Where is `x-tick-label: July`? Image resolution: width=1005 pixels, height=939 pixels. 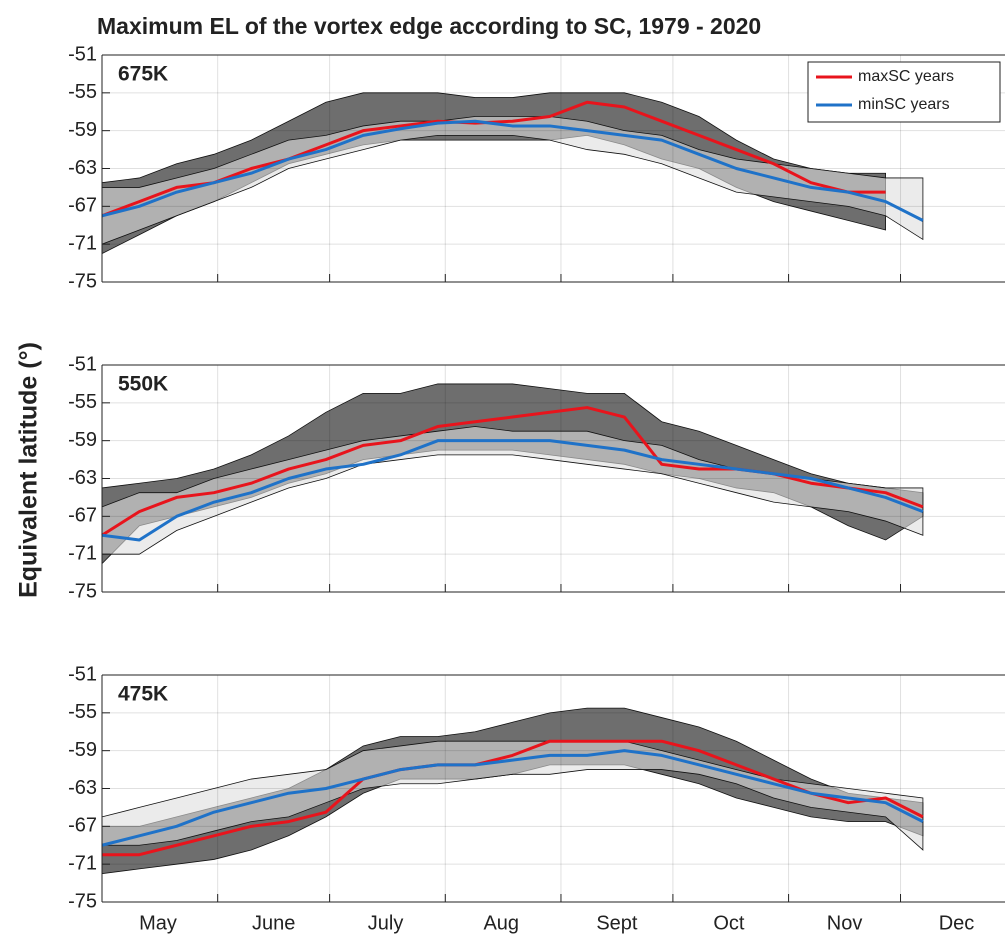
x-tick-label: July is located at coordinates (386, 923).